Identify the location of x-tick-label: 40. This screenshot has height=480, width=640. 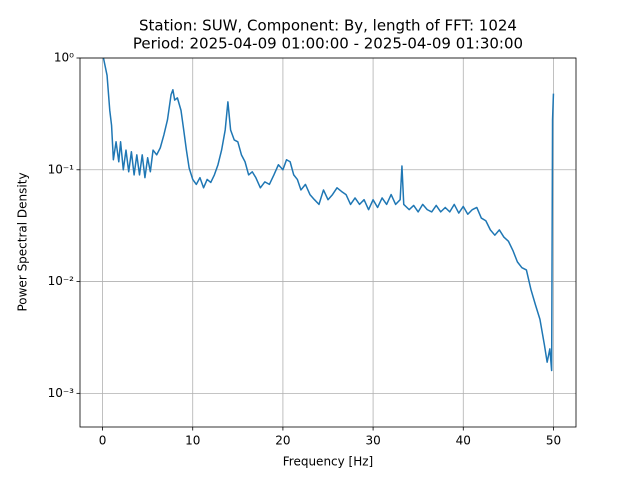
(463, 441).